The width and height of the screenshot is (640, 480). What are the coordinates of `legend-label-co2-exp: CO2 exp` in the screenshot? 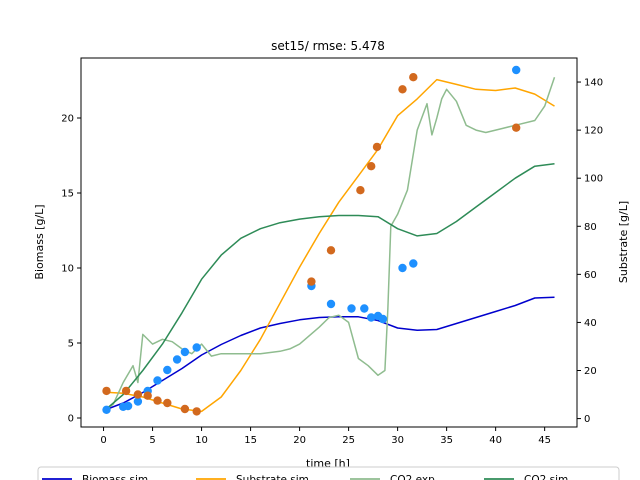 It's located at (412, 477).